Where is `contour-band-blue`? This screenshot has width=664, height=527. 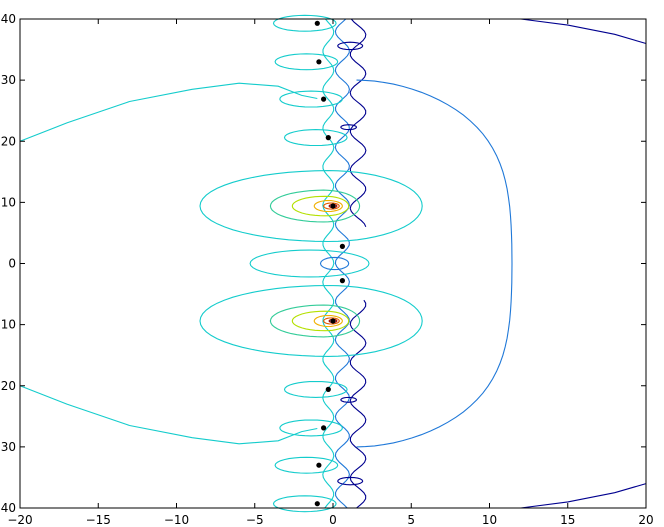
contour-band-blue is located at coordinates (342, 263).